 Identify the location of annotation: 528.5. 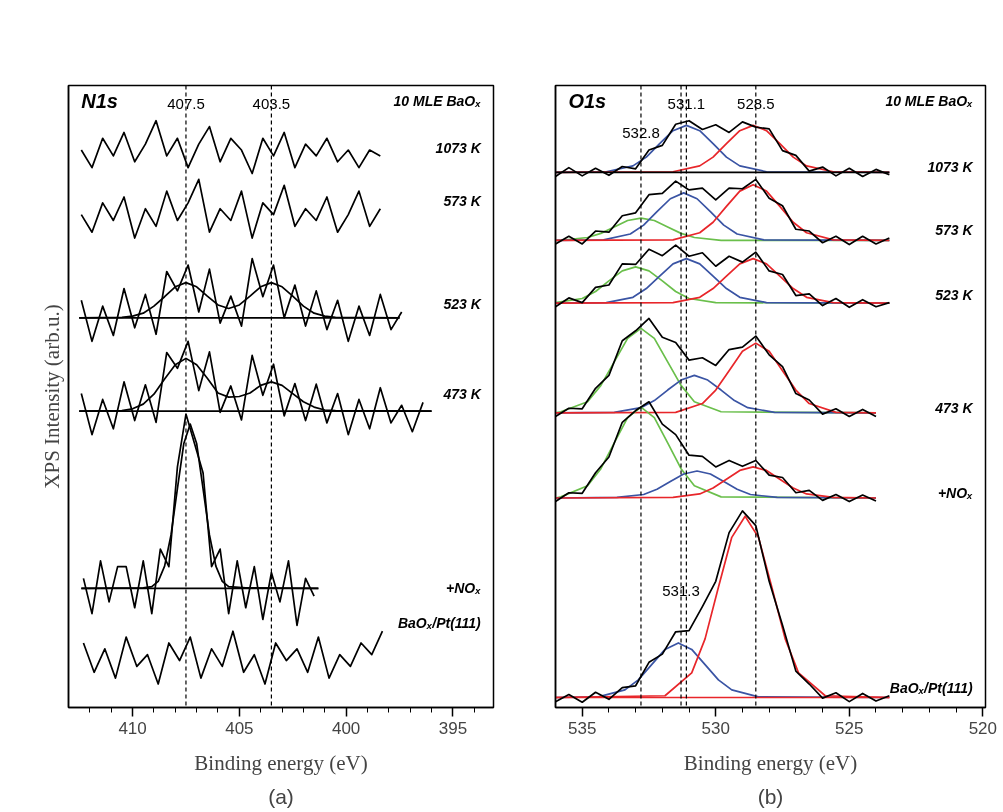
(756, 103).